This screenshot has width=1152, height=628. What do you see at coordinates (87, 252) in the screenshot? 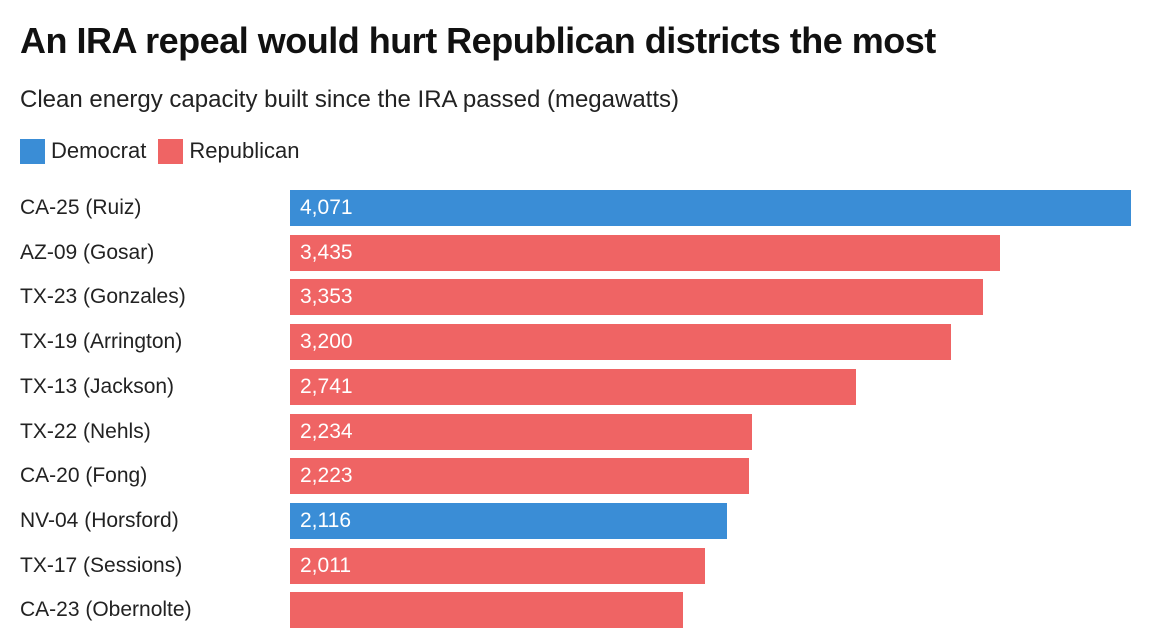
I see `category-label: AZ-09 (Gosar)` at bounding box center [87, 252].